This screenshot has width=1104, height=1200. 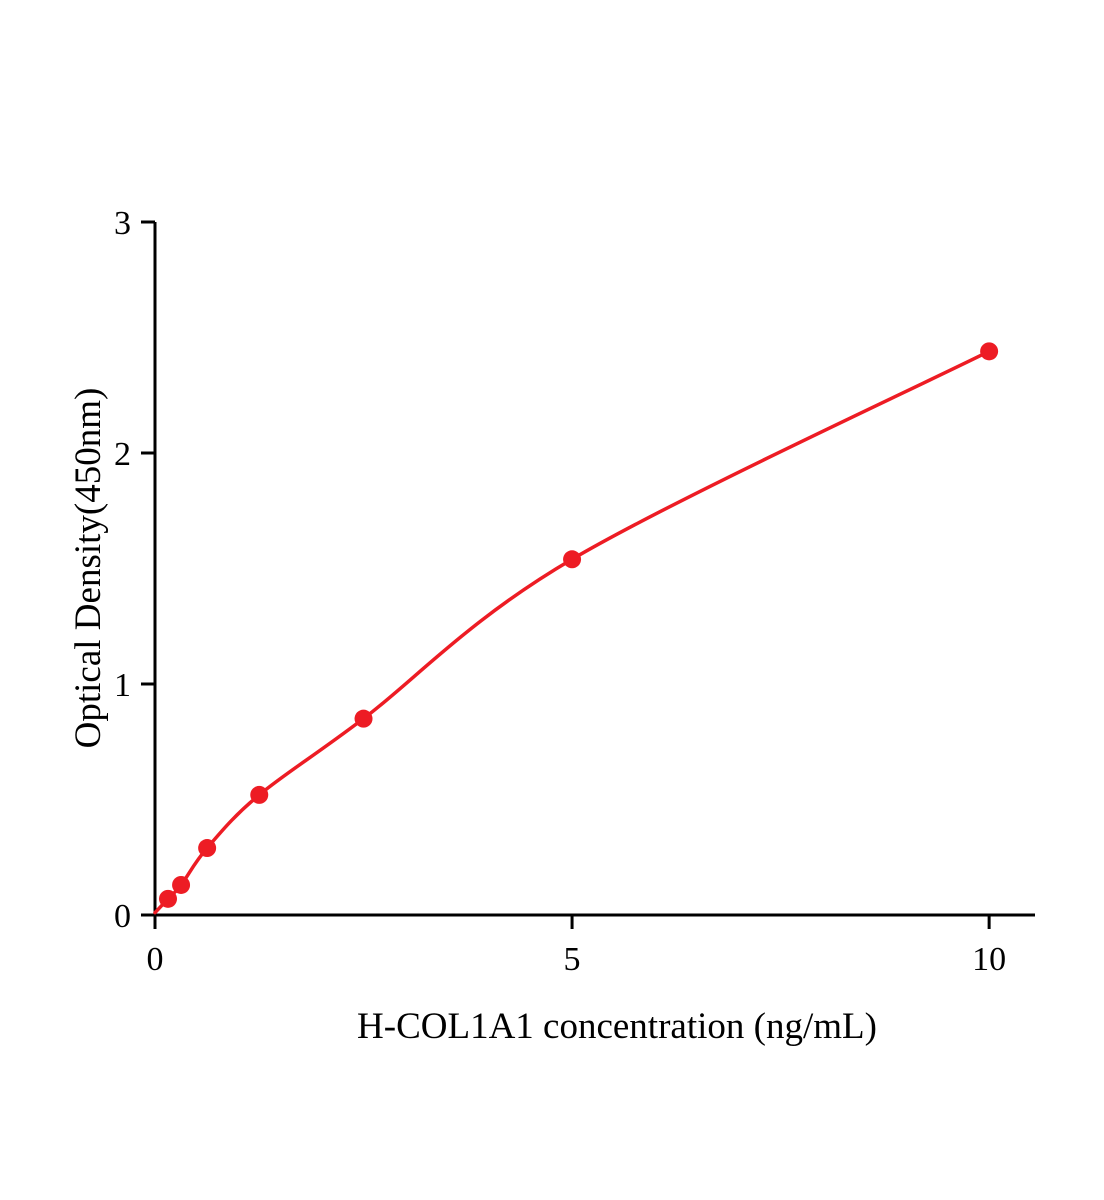 I want to click on x-tick-label: 0, so click(x=155, y=959).